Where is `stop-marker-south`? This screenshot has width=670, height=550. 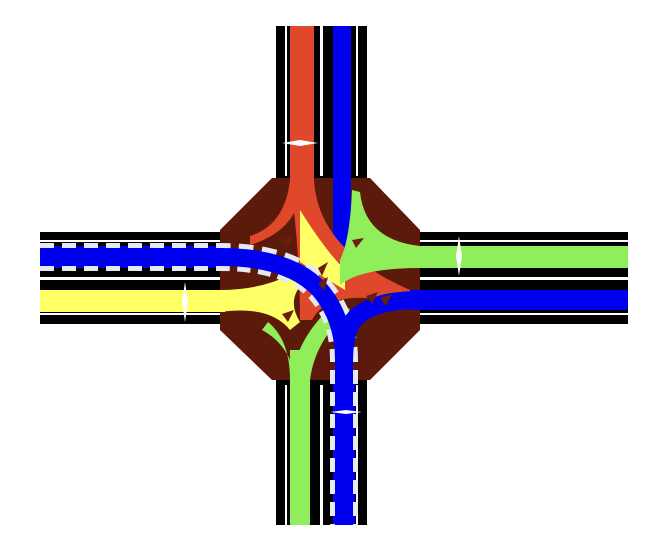 stop-marker-south is located at coordinates (346, 412).